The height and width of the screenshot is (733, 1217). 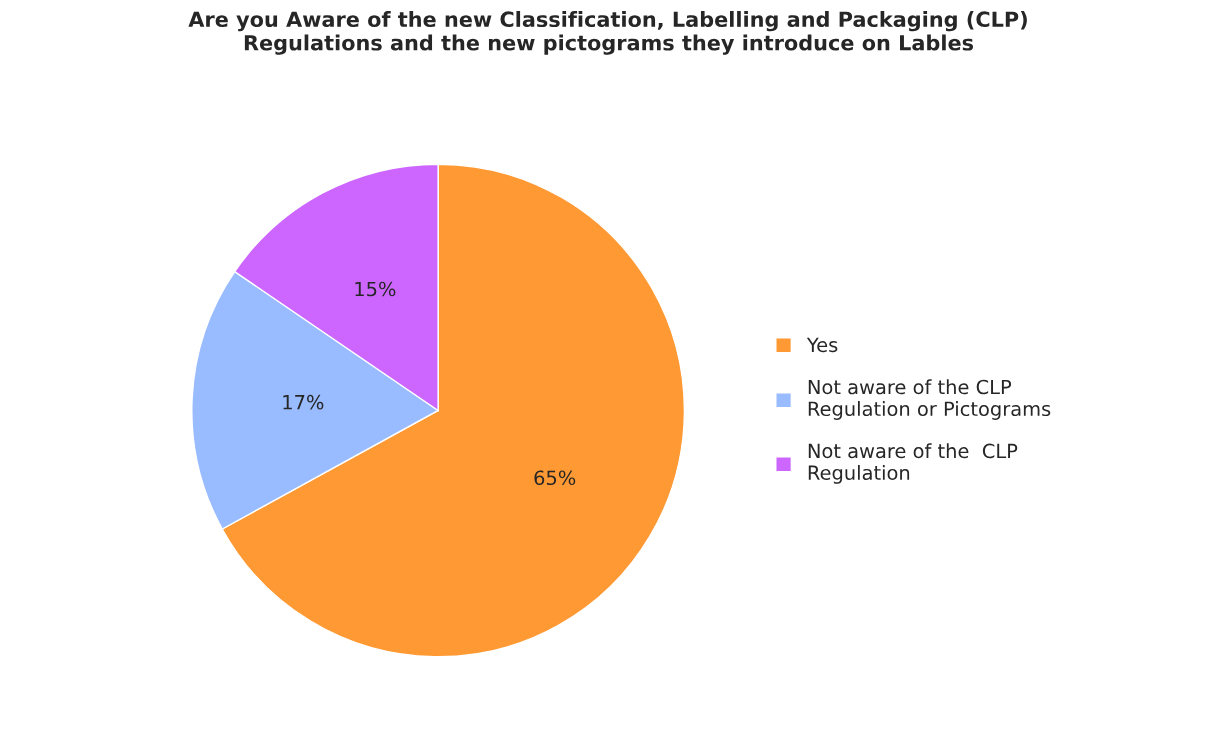 I want to click on chart-title: Are you Aware of the new Classification, Labelling and Packaging (CLP) Regulations and the new pictograms they introduce on Lables, so click(x=607, y=32).